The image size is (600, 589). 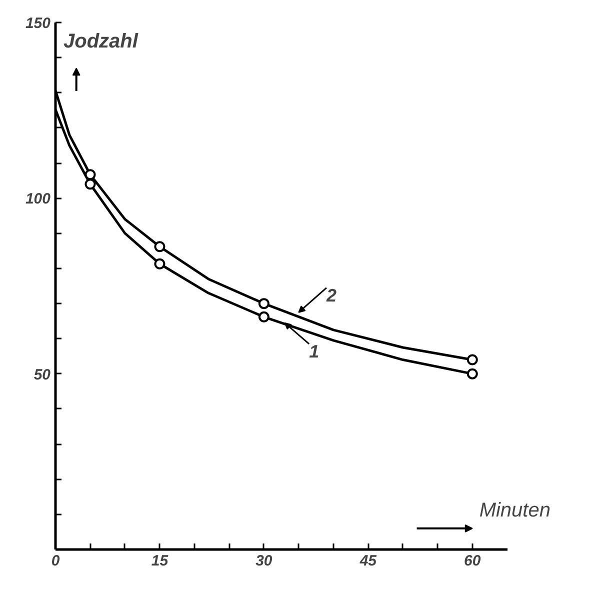 What do you see at coordinates (38, 23) in the screenshot?
I see `y-tick-label: 150` at bounding box center [38, 23].